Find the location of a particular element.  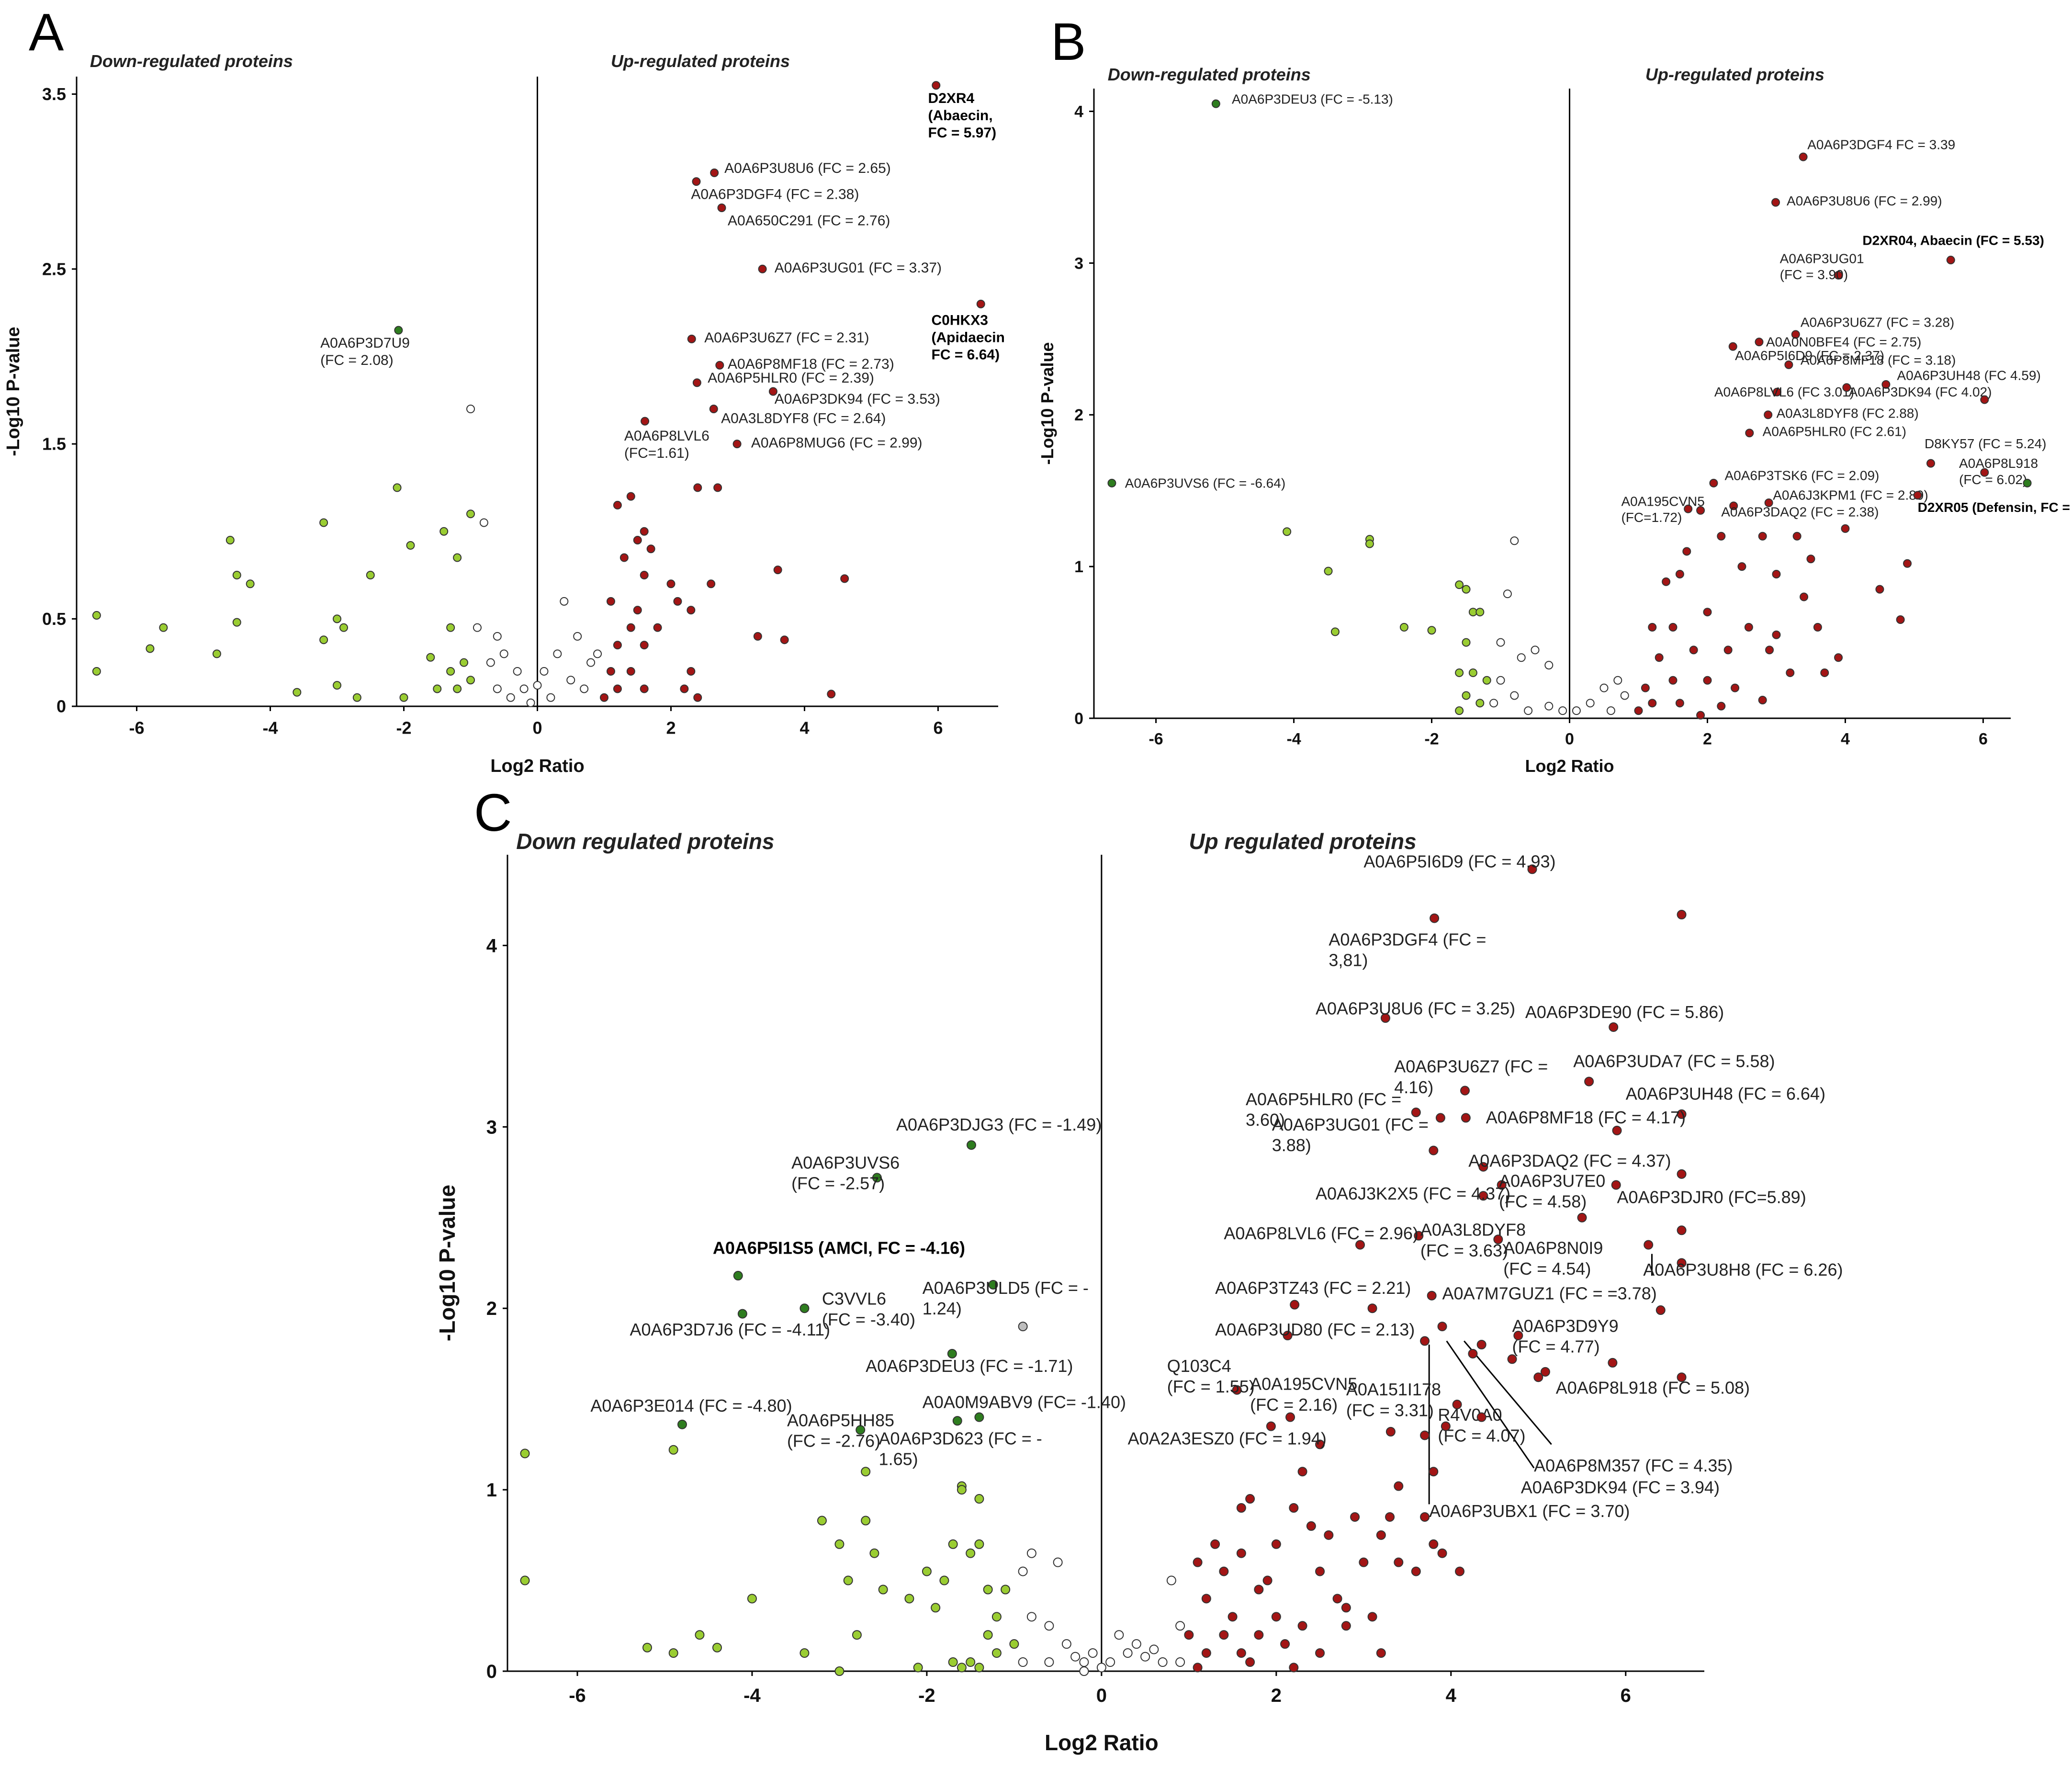

annotation-line: (Apidaecin is located at coordinates (969, 338).